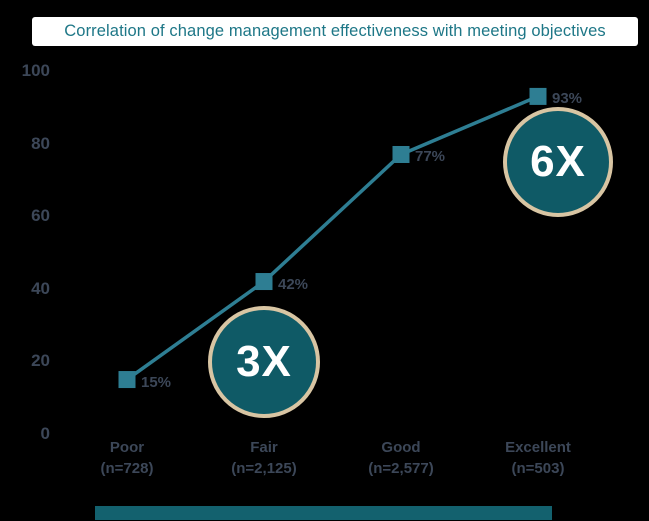 The image size is (649, 521). What do you see at coordinates (401, 154) in the screenshot?
I see `data-point-marker-good` at bounding box center [401, 154].